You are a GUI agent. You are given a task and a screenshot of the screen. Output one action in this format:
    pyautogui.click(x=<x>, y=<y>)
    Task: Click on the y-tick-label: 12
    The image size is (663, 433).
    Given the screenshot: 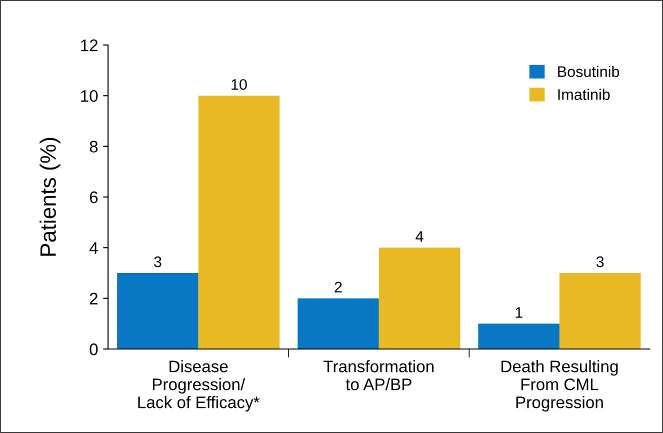 What is the action you would take?
    pyautogui.click(x=89, y=45)
    